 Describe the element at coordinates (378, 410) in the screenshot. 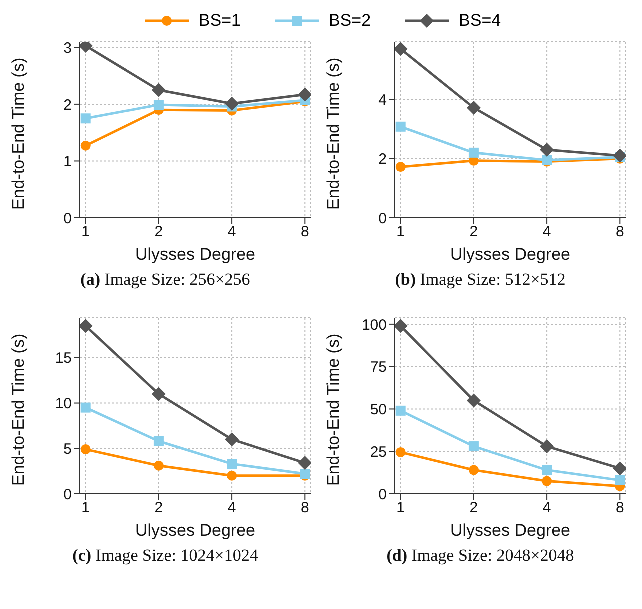

I see `y-tick-label: 50` at that location.